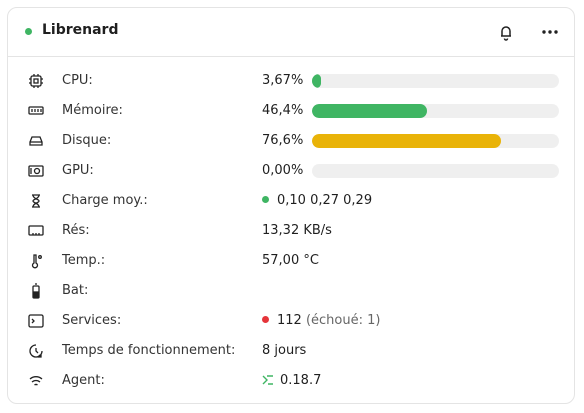 The width and height of the screenshot is (584, 413). I want to click on value-text: 13,32 KB/s, so click(297, 230).